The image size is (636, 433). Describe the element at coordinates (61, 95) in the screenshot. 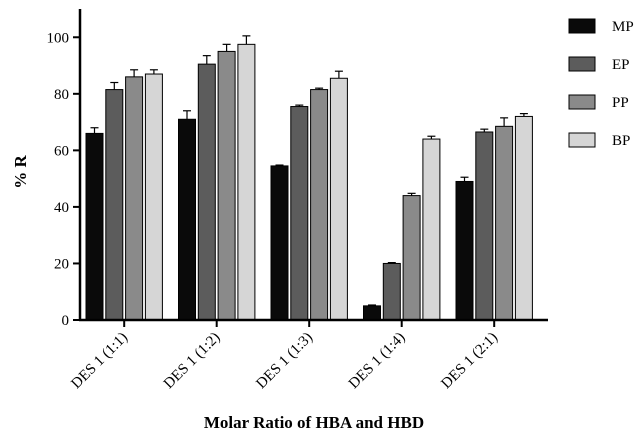

I see `y-tick-label-80: 80` at that location.